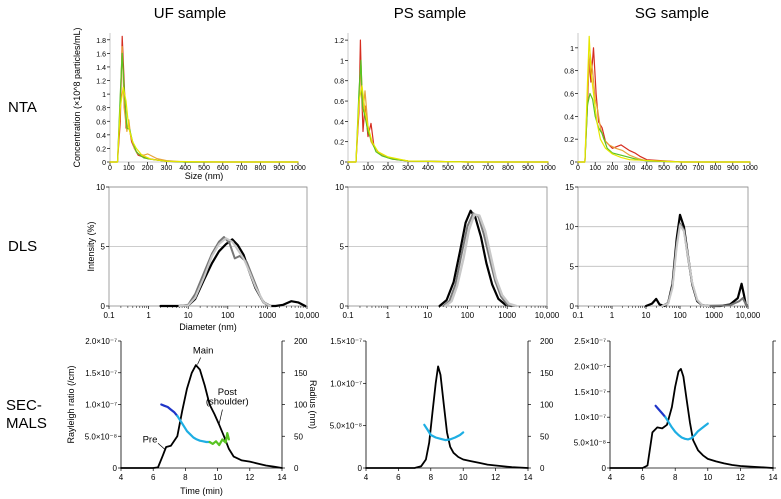 The image size is (781, 499). Describe the element at coordinates (101, 341) in the screenshot. I see `y-tick-label-sec-uf-4: 2.0×10⁻⁷` at that location.